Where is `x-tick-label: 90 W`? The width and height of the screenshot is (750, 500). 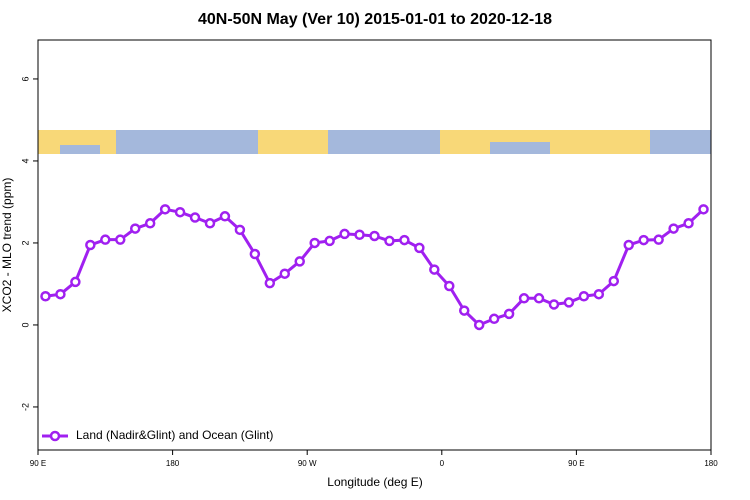 x-tick-label: 90 W is located at coordinates (307, 463).